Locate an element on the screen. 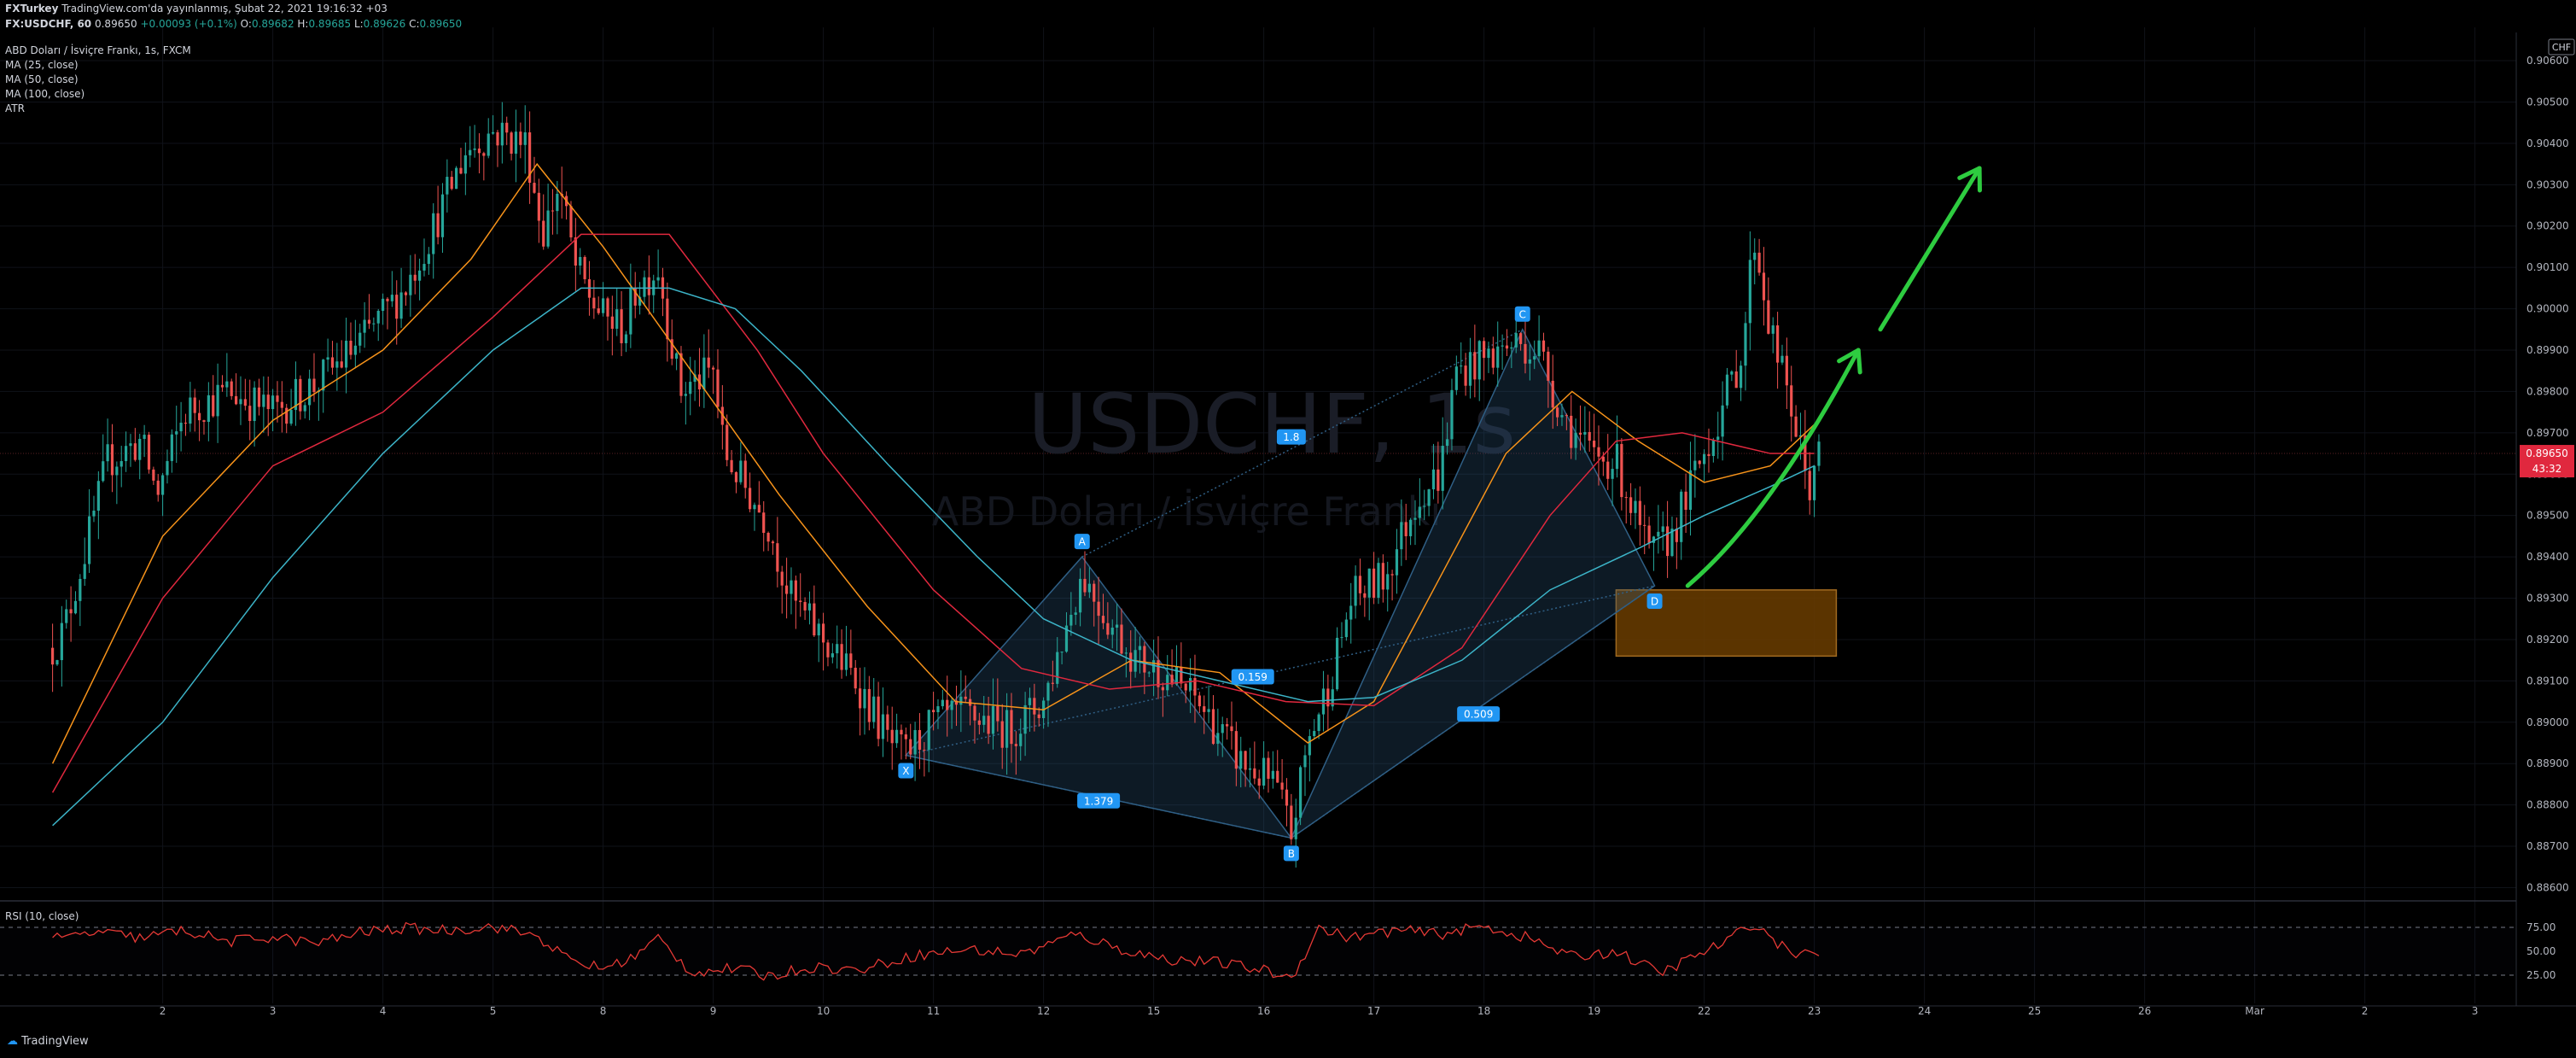 This screenshot has height=1058, width=2576. price-tick-label: 0.89400 is located at coordinates (2547, 557).